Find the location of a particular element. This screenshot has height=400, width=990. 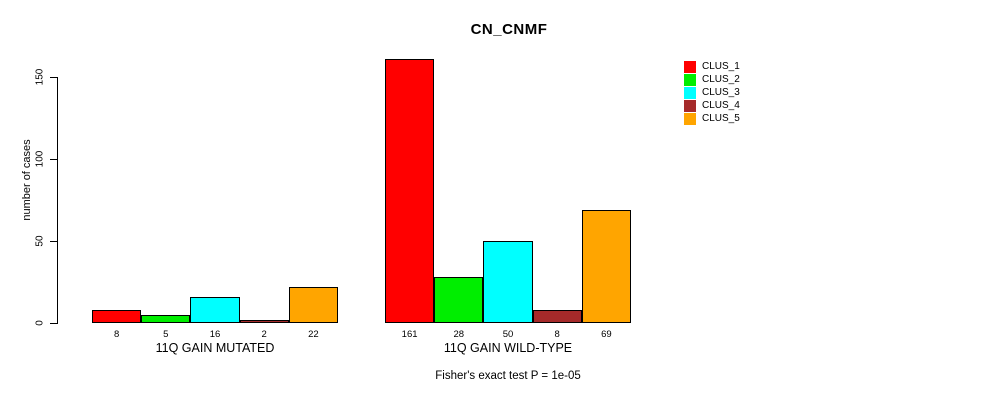

bar-clus_1-mutated is located at coordinates (116, 316).